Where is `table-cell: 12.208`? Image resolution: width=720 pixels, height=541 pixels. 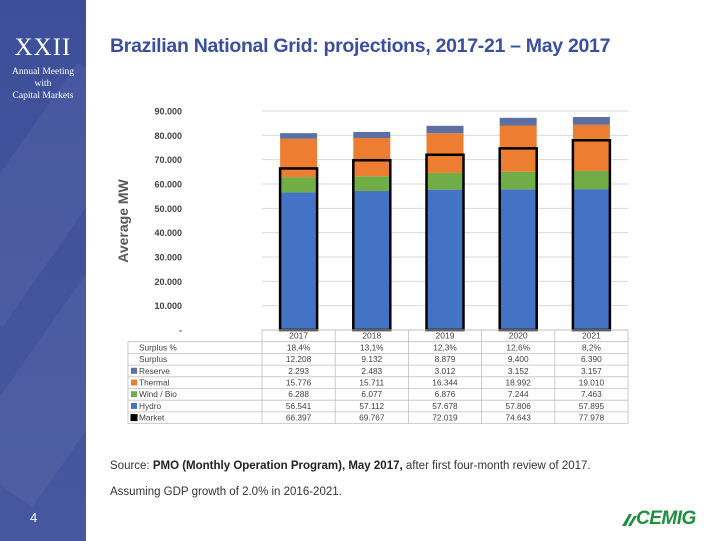 table-cell: 12.208 is located at coordinates (299, 359).